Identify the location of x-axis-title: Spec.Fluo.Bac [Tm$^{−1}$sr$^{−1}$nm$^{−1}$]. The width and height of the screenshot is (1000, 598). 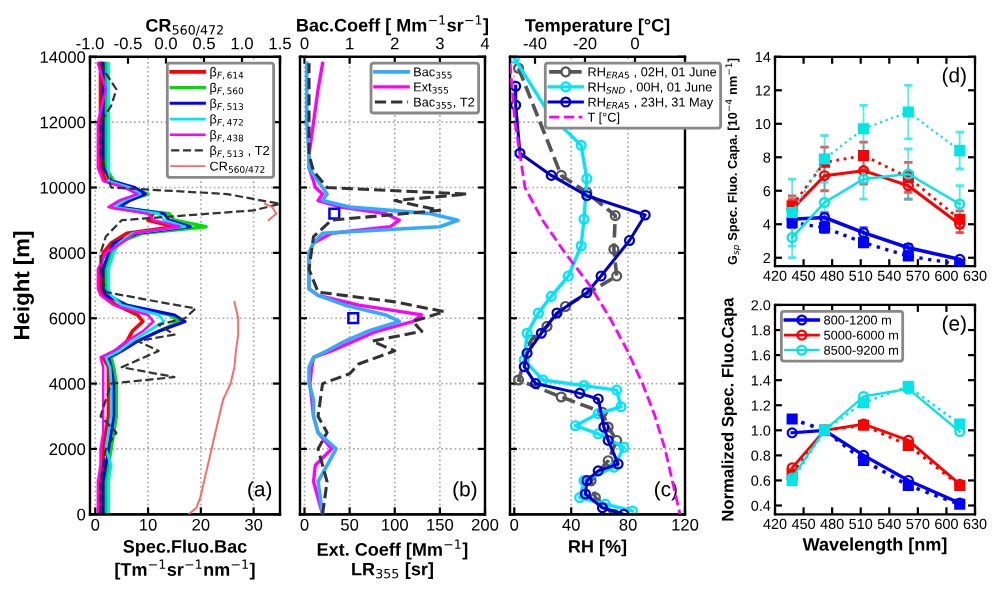
(185, 559).